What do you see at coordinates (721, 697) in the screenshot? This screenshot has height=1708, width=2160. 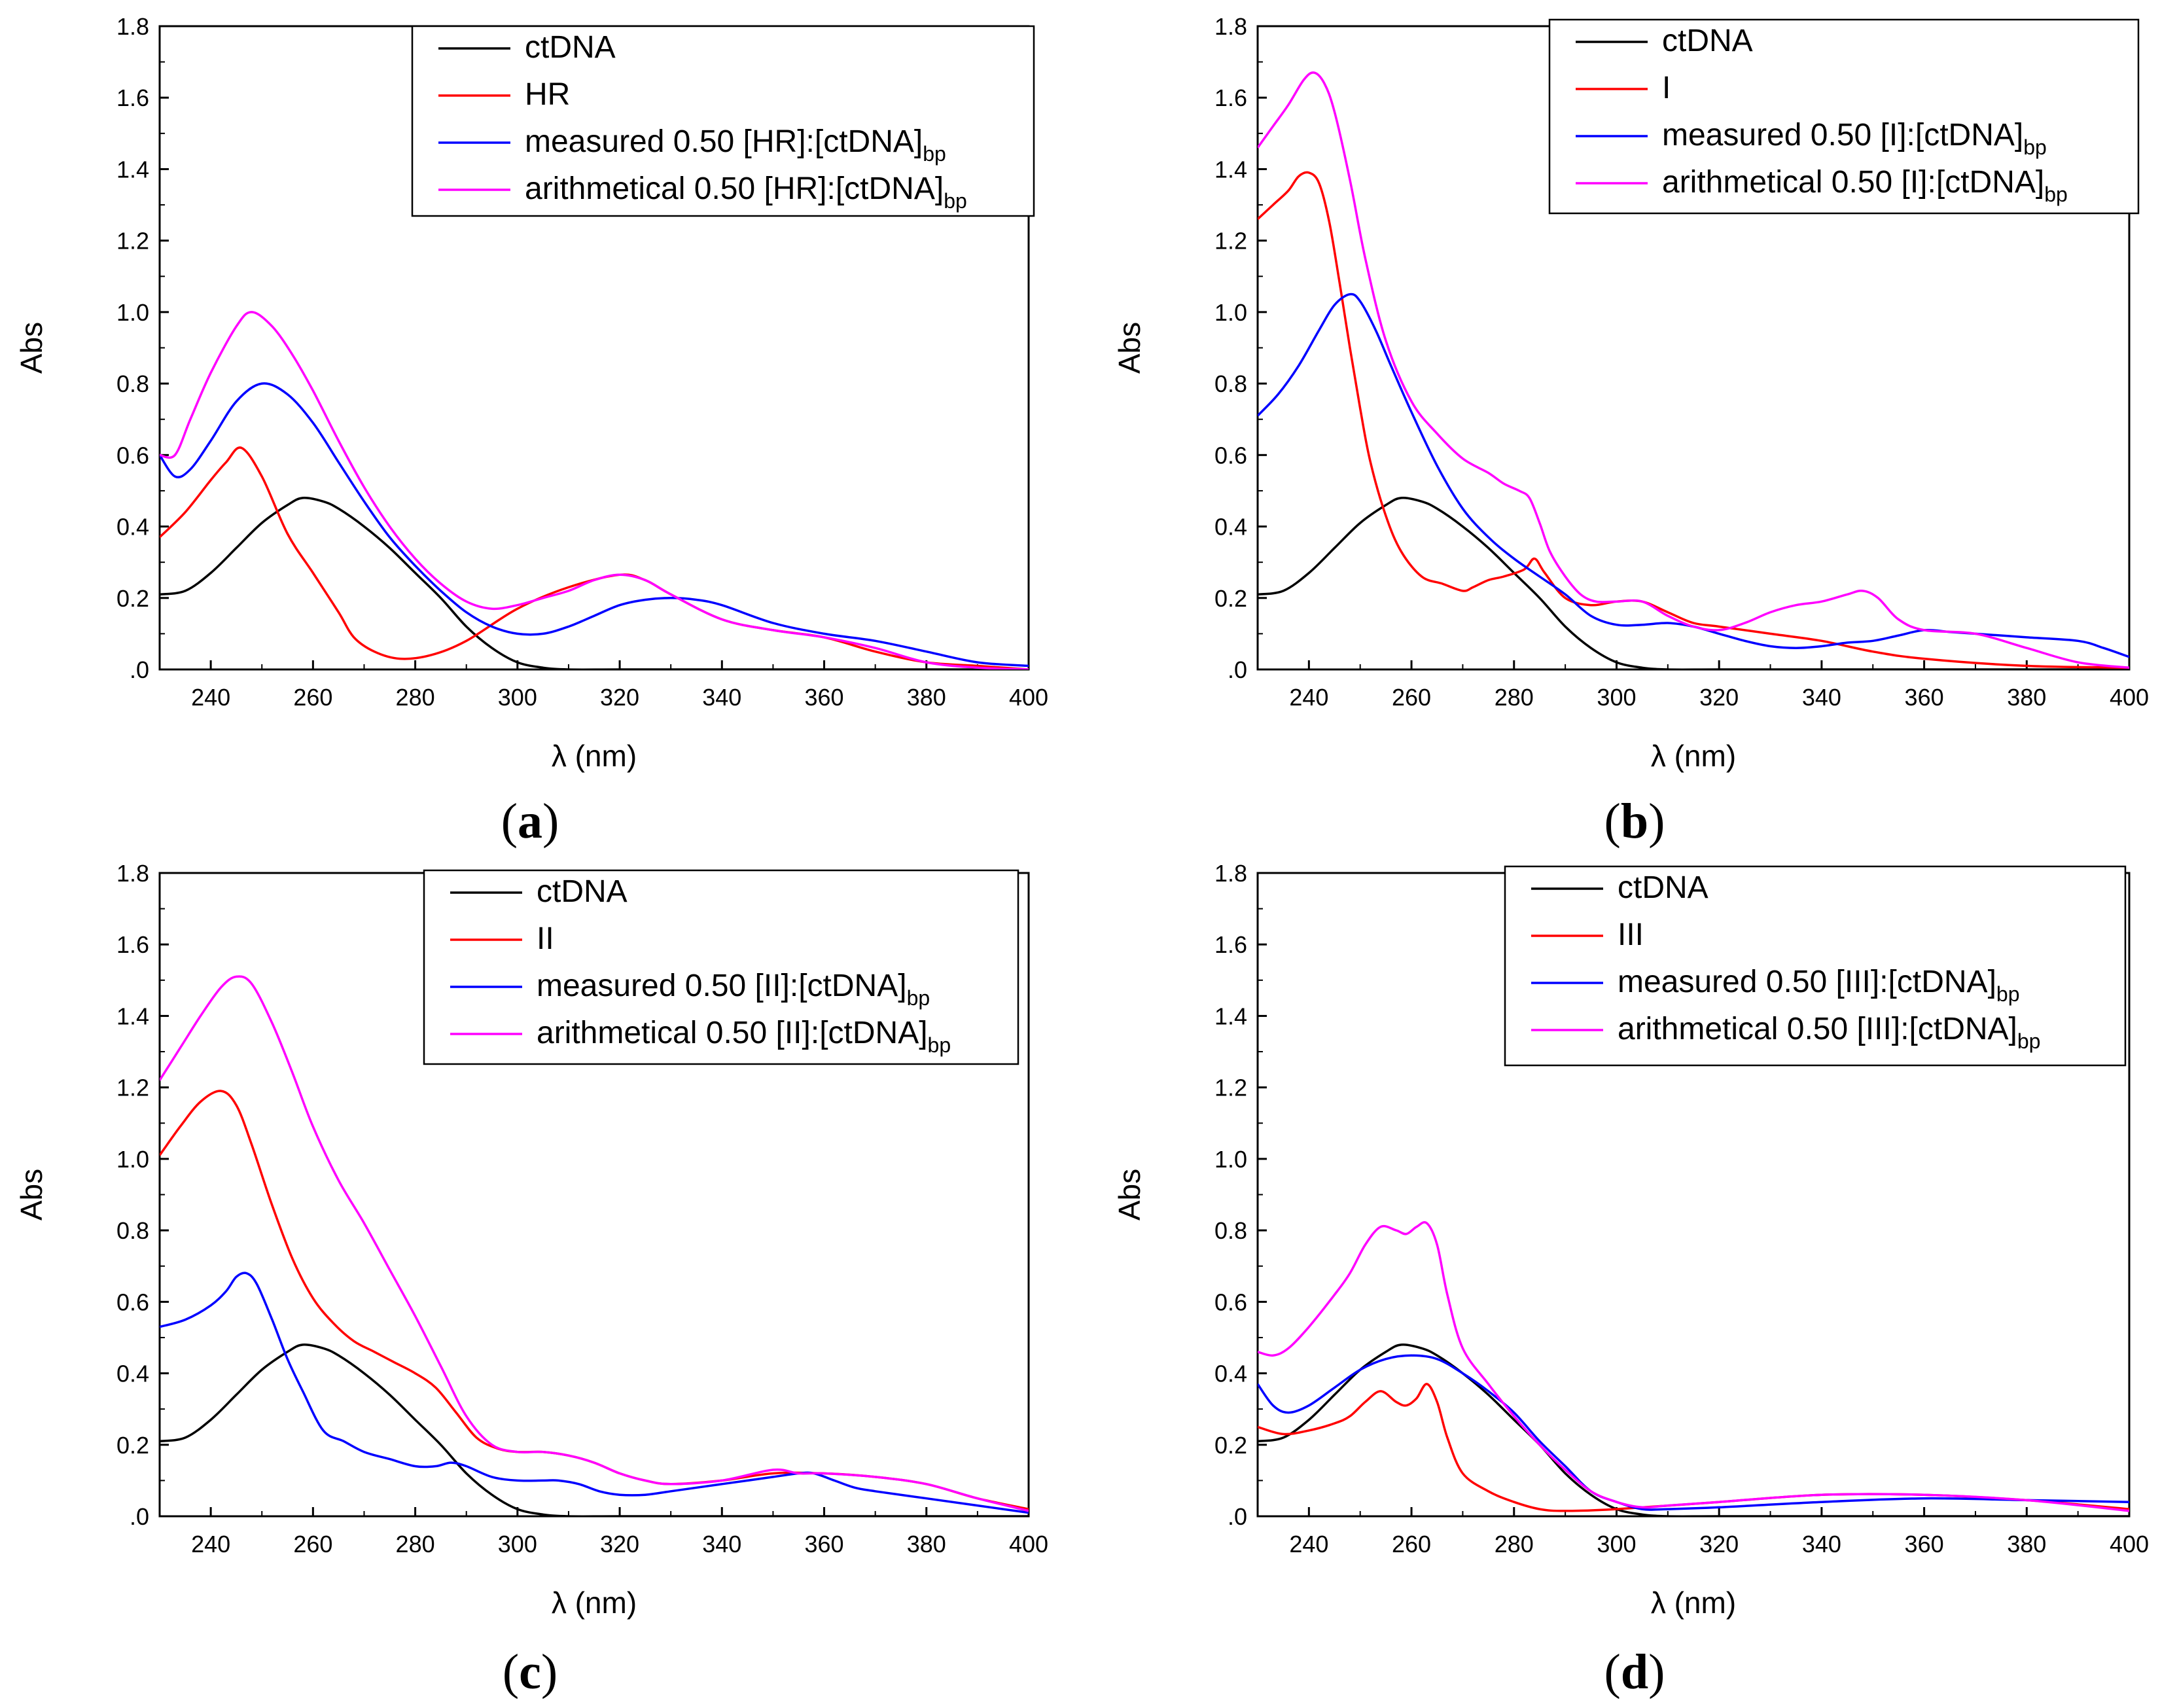 I see `x-tick-label: 340` at bounding box center [721, 697].